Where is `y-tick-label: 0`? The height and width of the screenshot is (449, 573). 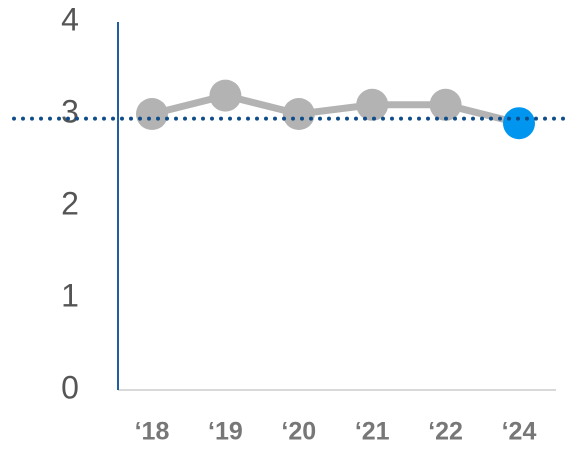
y-tick-label: 0 is located at coordinates (70, 387).